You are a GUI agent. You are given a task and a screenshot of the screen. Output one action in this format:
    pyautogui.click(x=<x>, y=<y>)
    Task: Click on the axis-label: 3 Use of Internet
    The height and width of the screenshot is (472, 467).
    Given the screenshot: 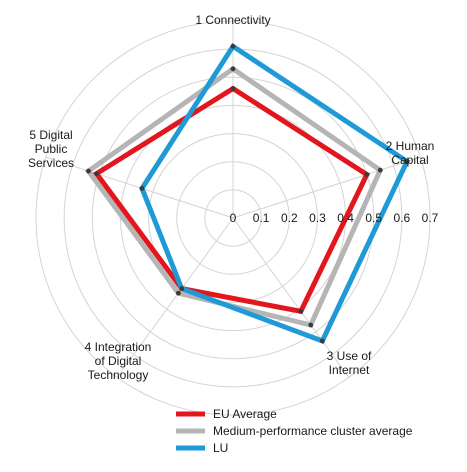 What is the action you would take?
    pyautogui.click(x=349, y=363)
    